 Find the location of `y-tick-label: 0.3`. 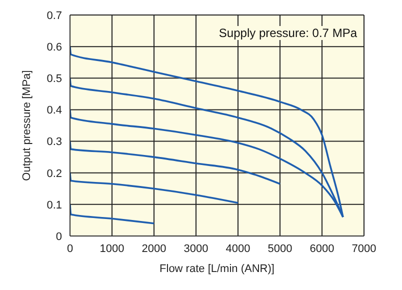

y-tick-label: 0.3 is located at coordinates (54, 142).